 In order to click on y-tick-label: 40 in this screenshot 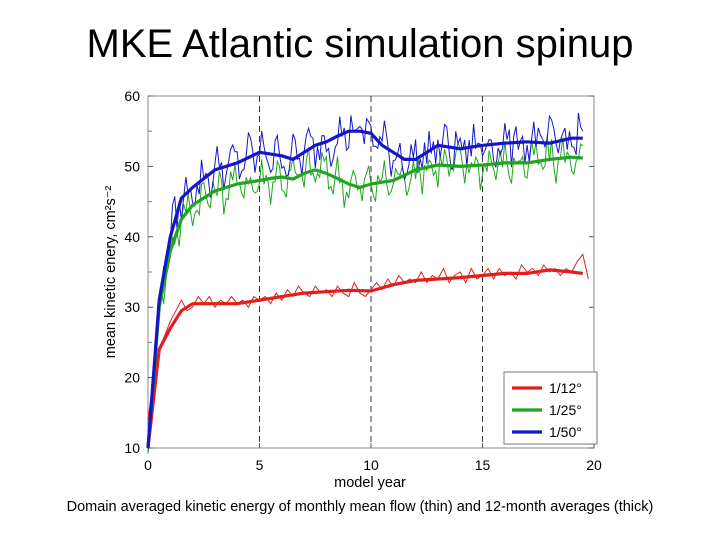, I will do `click(132, 237)`.